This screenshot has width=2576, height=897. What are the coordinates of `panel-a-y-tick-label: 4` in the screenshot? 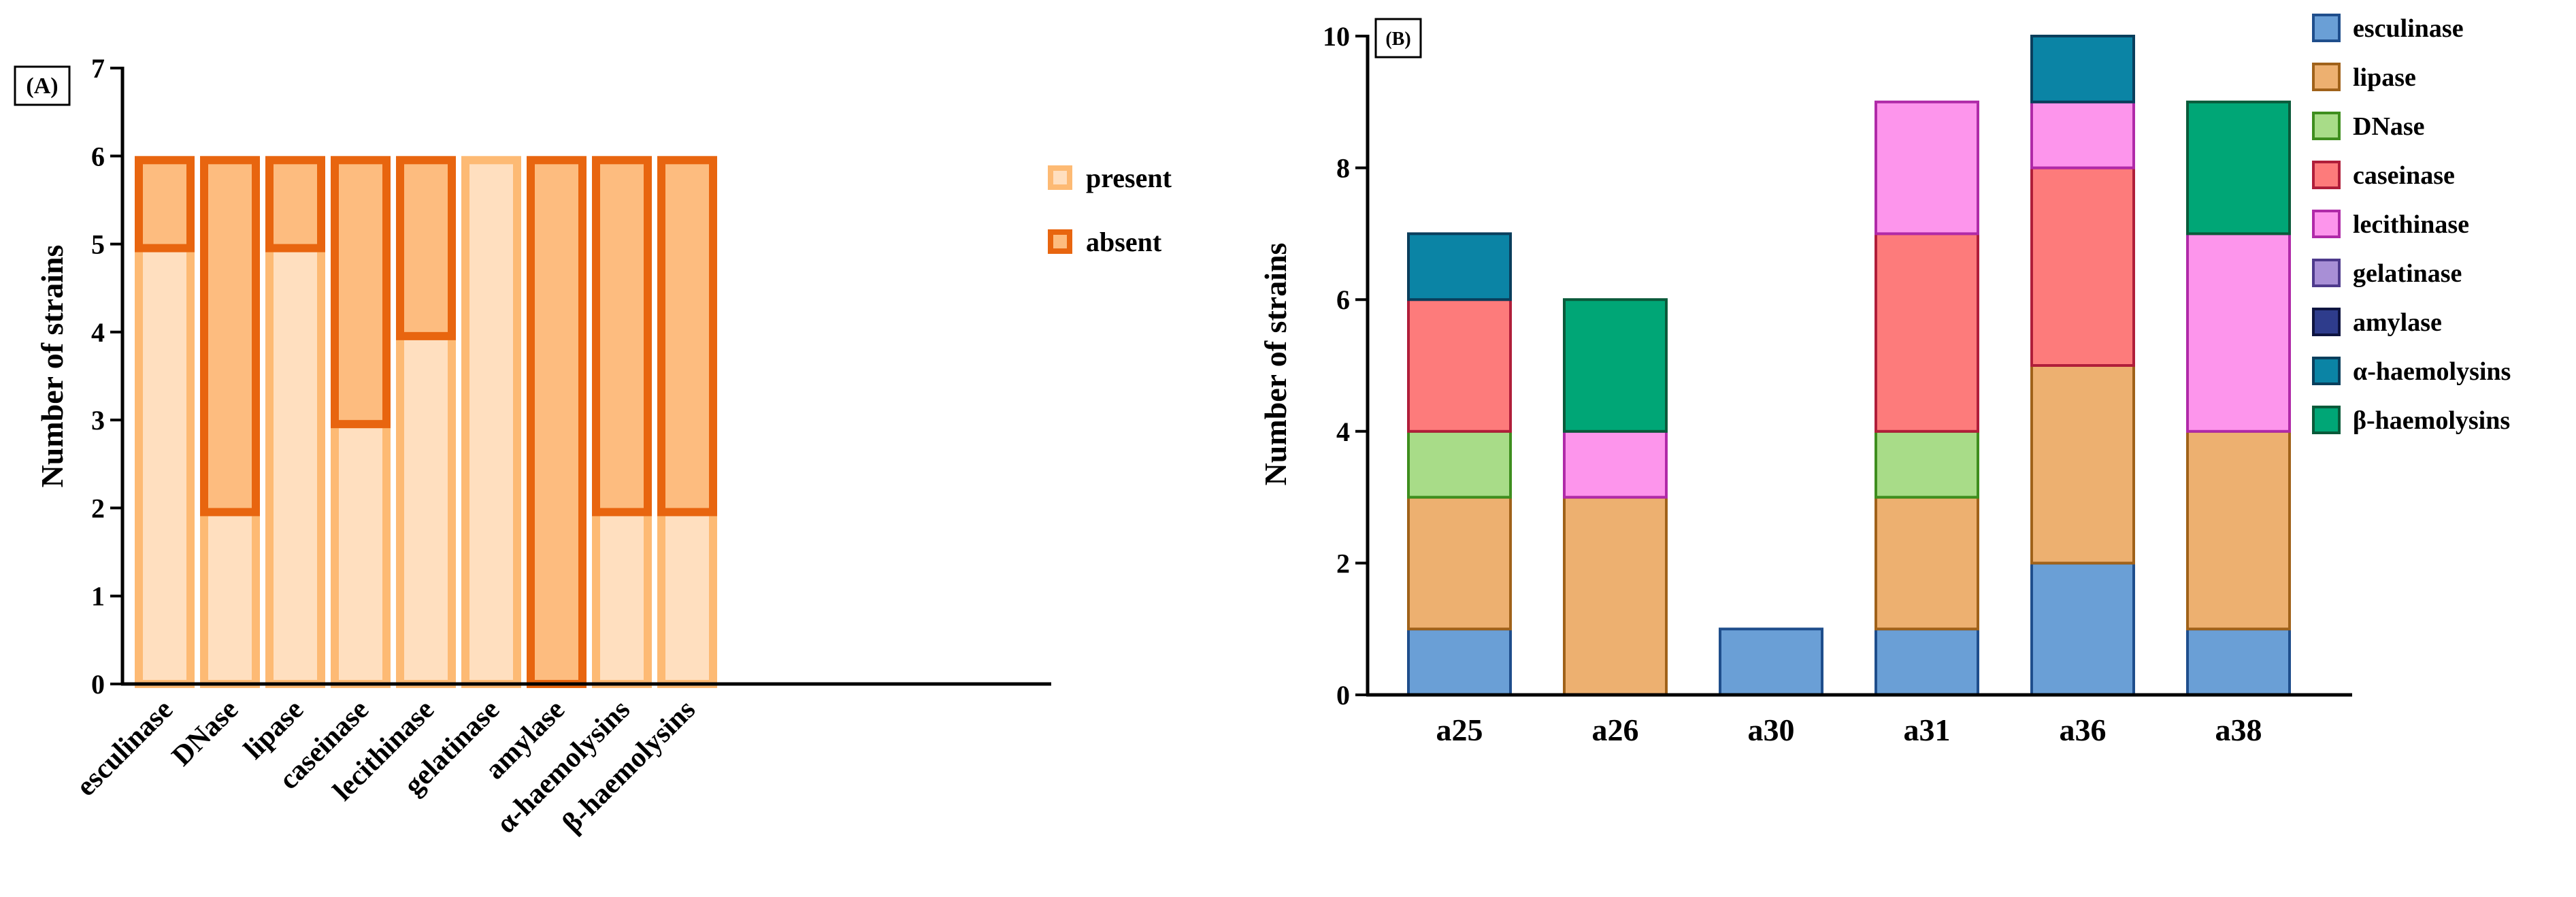 It's located at (98, 332).